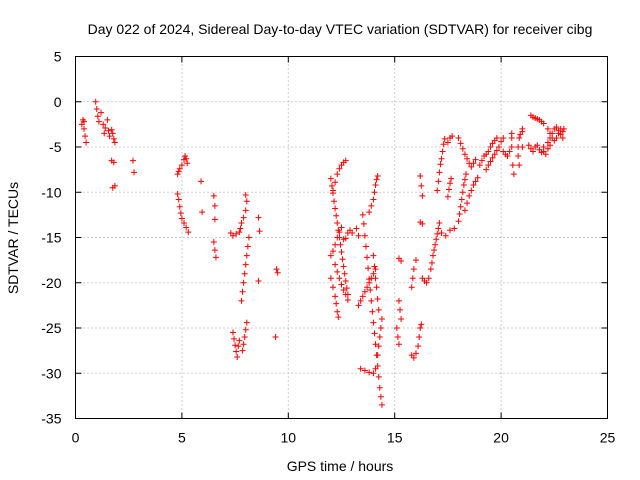  I want to click on y-tick-label: -35, so click(51, 419).